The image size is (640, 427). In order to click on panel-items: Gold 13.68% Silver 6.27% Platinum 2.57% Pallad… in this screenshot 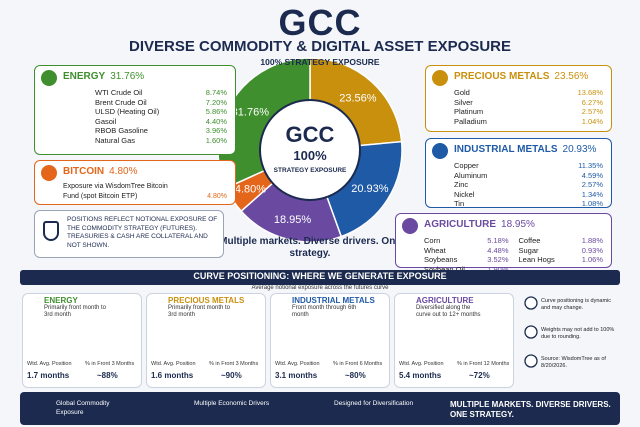, I will do `click(528, 107)`.